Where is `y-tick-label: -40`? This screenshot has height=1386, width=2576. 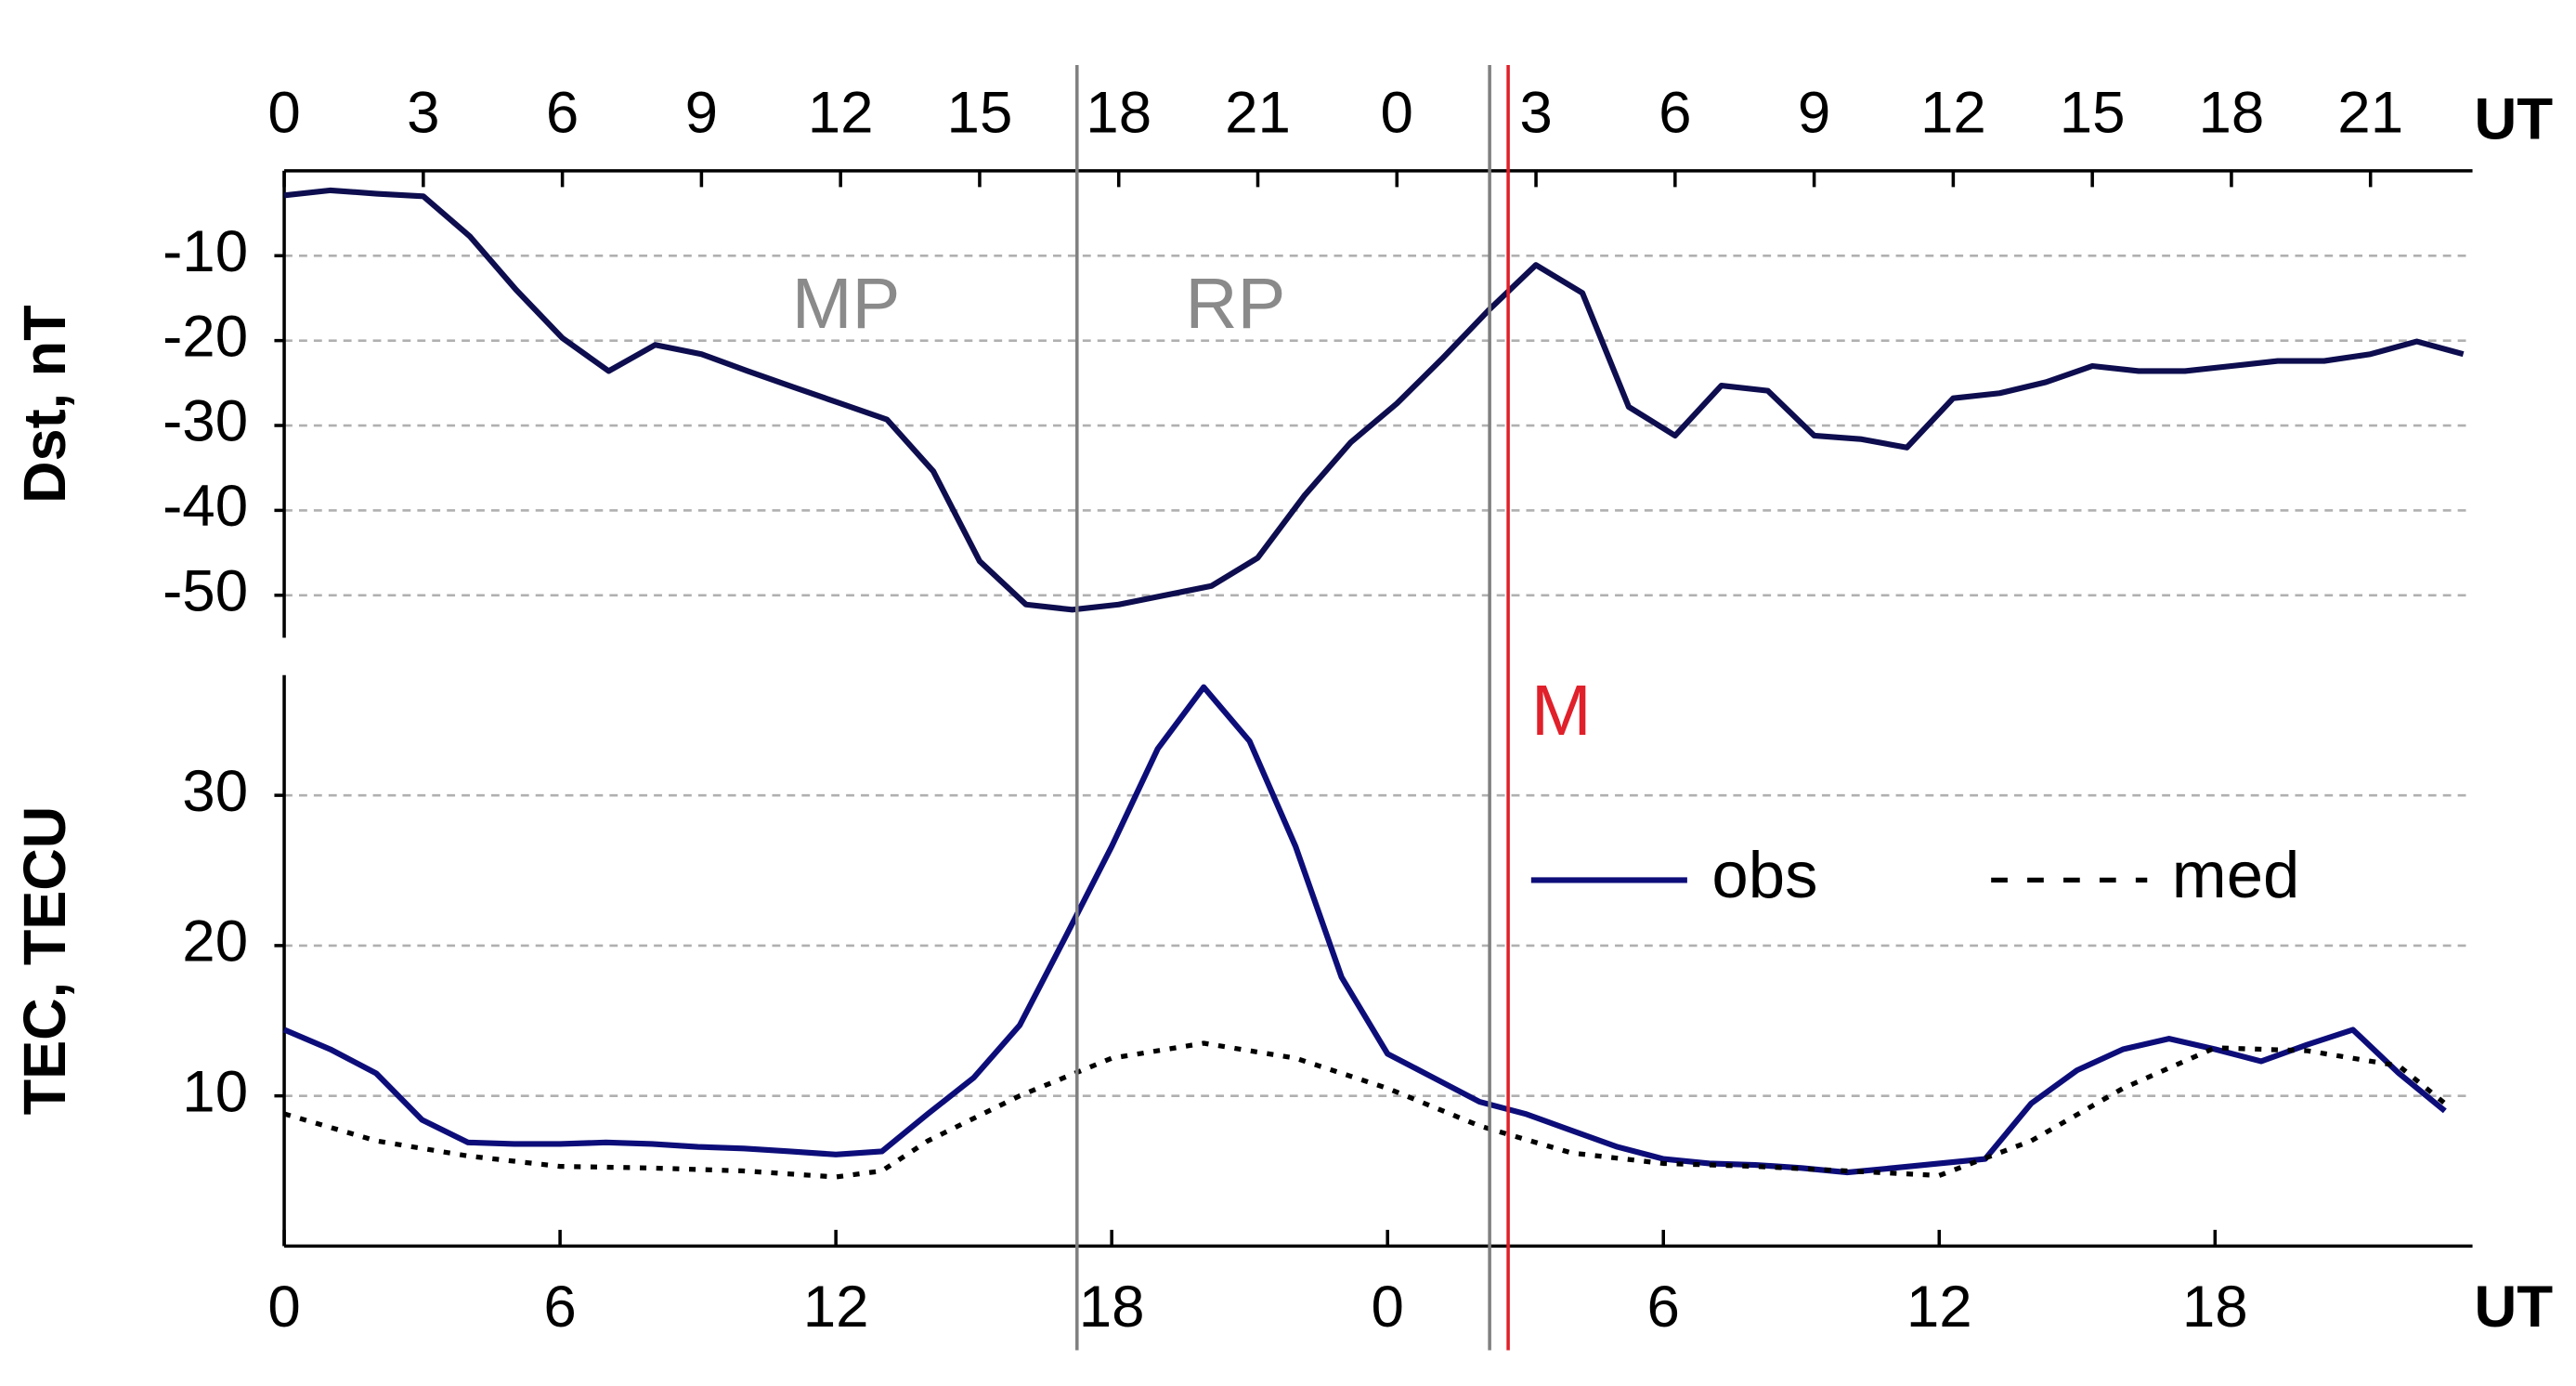
y-tick-label: -40 is located at coordinates (205, 506).